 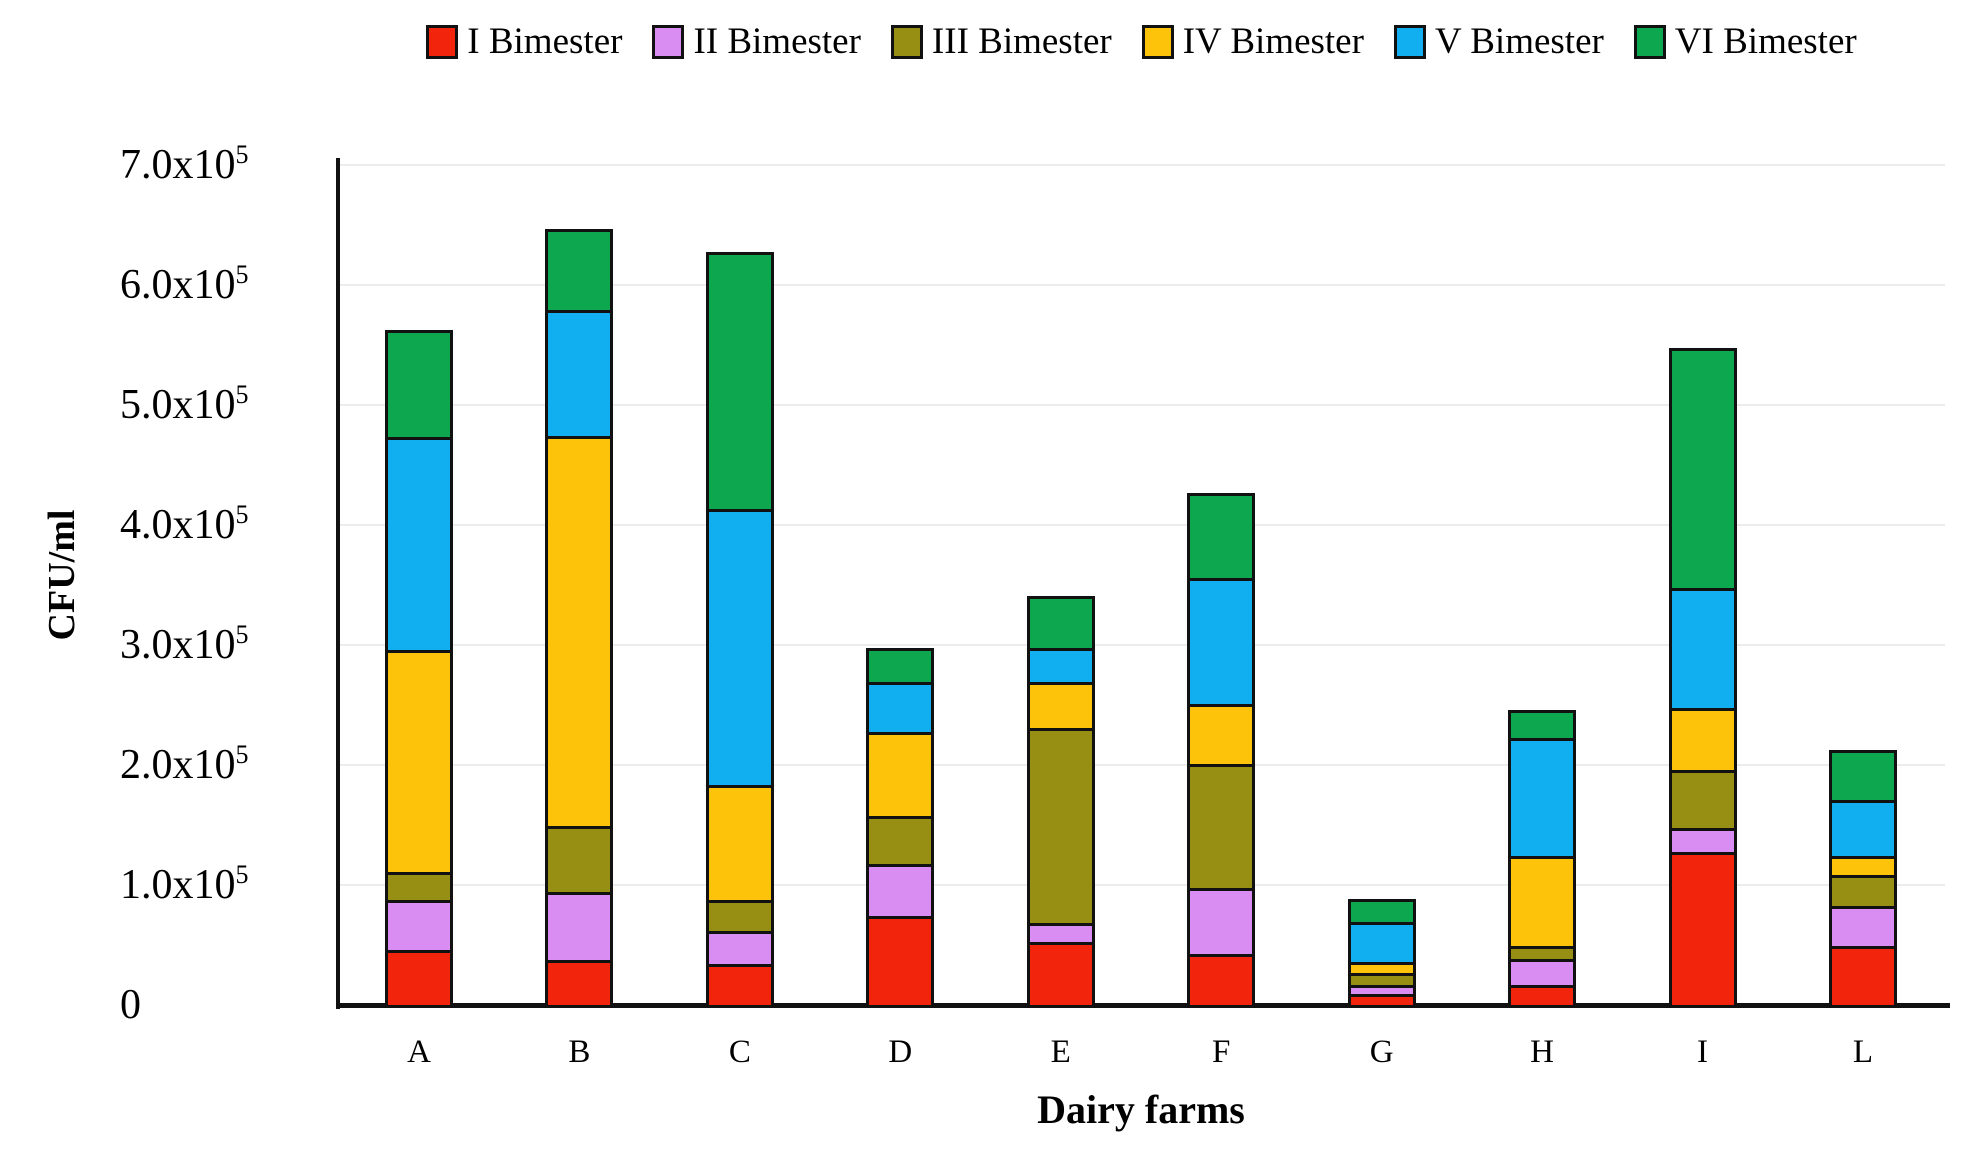 What do you see at coordinates (1143, 1005) in the screenshot?
I see `x-axis-line` at bounding box center [1143, 1005].